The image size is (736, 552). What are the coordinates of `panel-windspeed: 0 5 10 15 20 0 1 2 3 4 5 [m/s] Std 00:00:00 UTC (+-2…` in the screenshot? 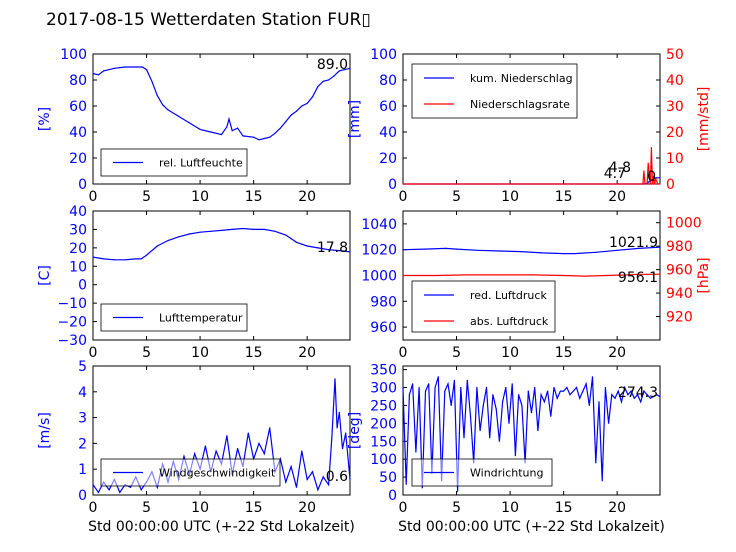 It's located at (196, 447).